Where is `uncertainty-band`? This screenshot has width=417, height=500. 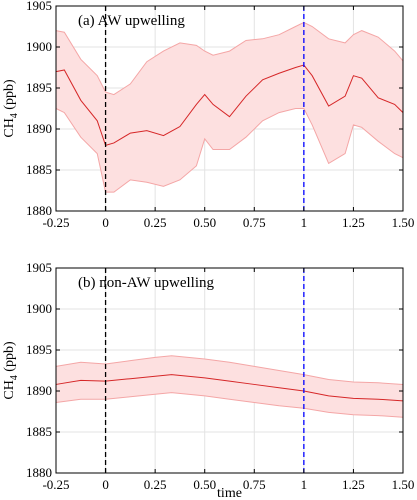 uncertainty-band is located at coordinates (229, 386).